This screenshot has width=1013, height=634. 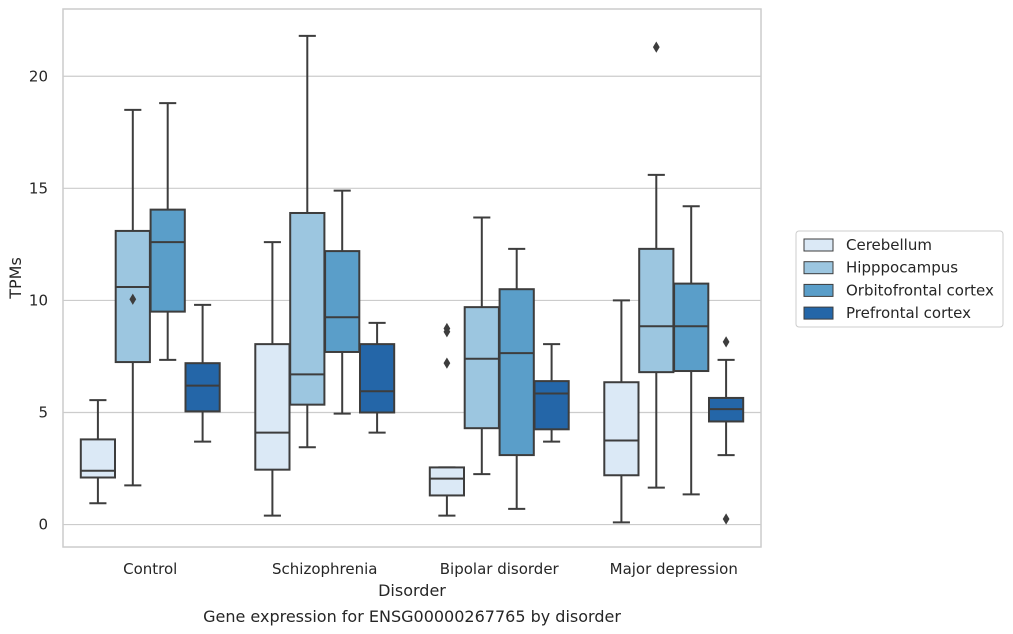 What do you see at coordinates (15, 278) in the screenshot?
I see `y-axis-label: TPMs` at bounding box center [15, 278].